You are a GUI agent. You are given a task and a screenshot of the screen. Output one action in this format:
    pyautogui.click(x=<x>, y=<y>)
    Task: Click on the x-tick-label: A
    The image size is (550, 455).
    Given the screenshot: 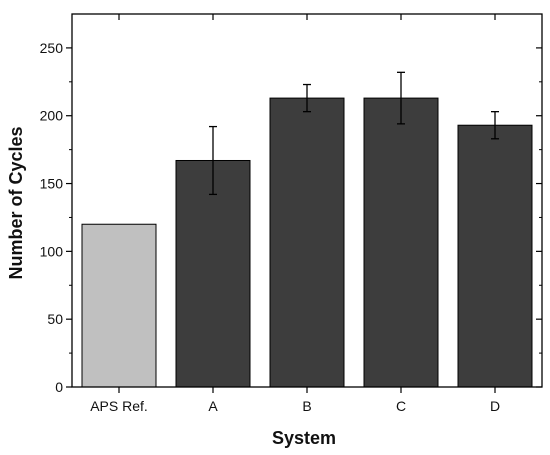 What is the action you would take?
    pyautogui.click(x=213, y=406)
    